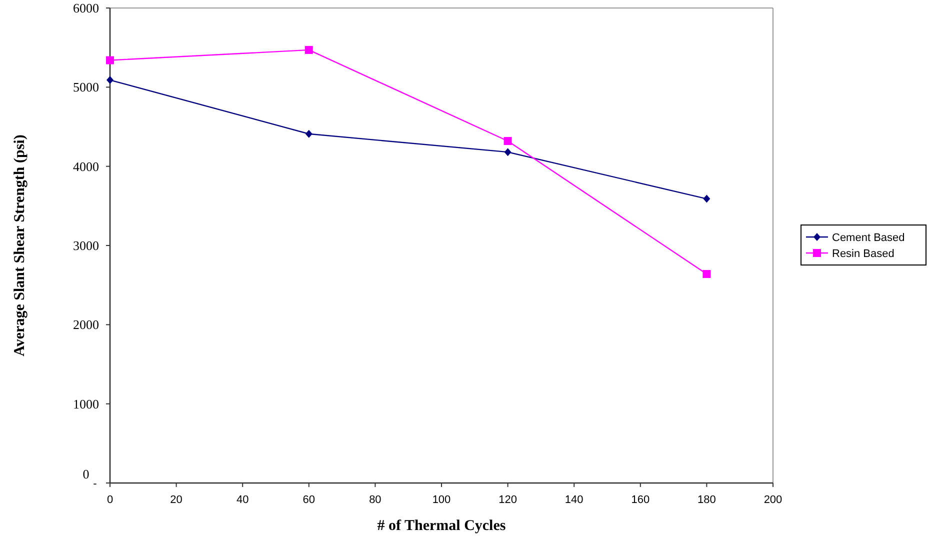 The width and height of the screenshot is (935, 538). Describe the element at coordinates (375, 500) in the screenshot. I see `x-tick-label: 80` at that location.